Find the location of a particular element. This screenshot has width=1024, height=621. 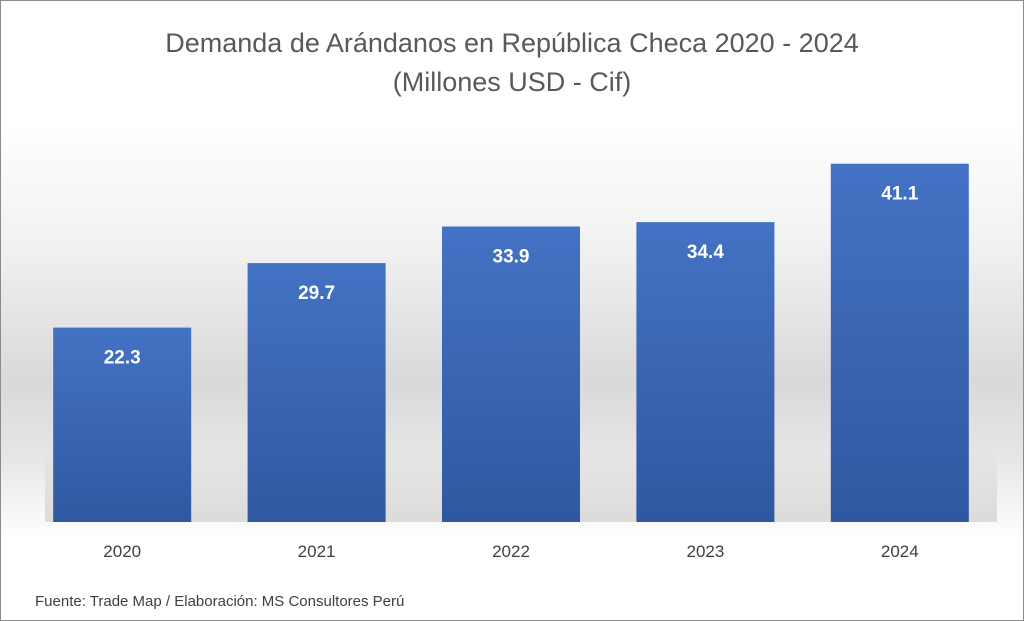

bar-2021 is located at coordinates (316, 392).